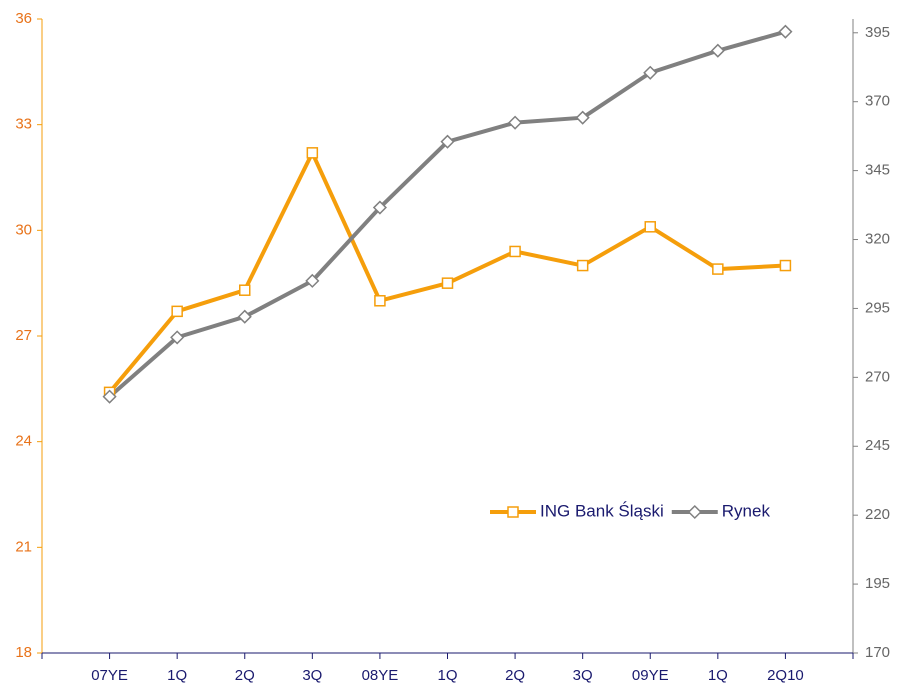 The height and width of the screenshot is (690, 900). I want to click on y2-tick-label: 320, so click(877, 238).